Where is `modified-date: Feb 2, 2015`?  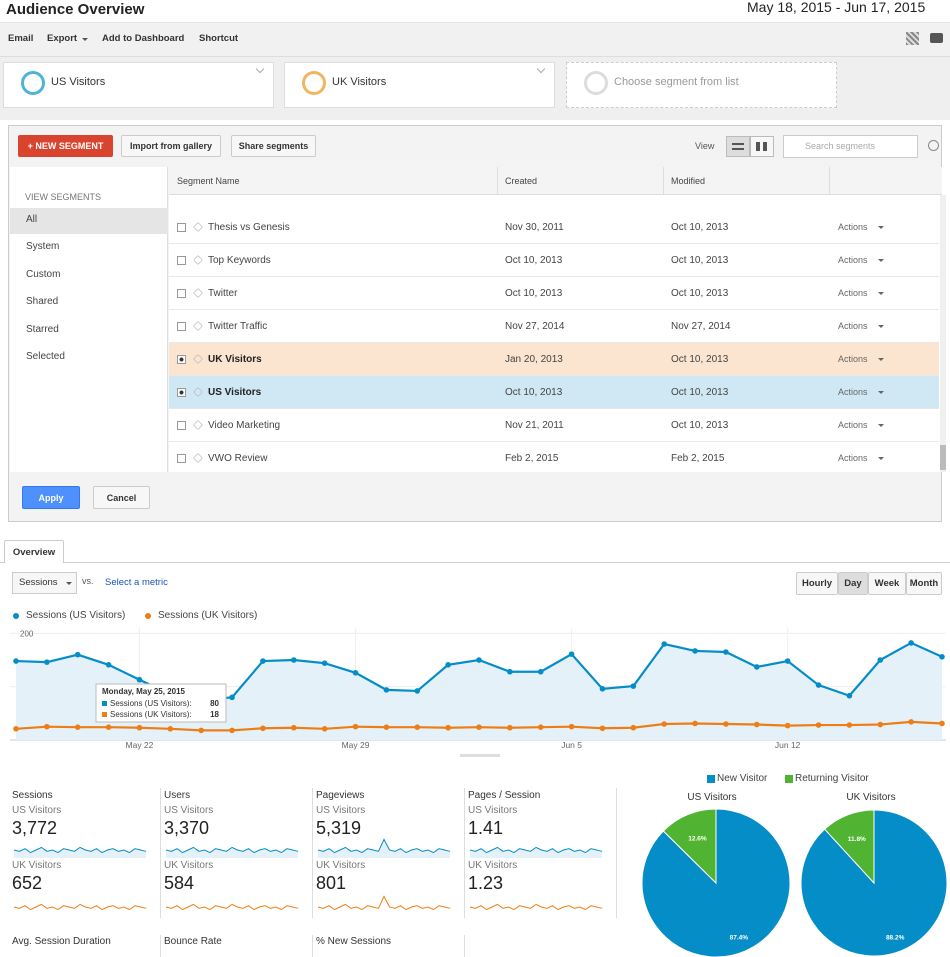
modified-date: Feb 2, 2015 is located at coordinates (698, 458).